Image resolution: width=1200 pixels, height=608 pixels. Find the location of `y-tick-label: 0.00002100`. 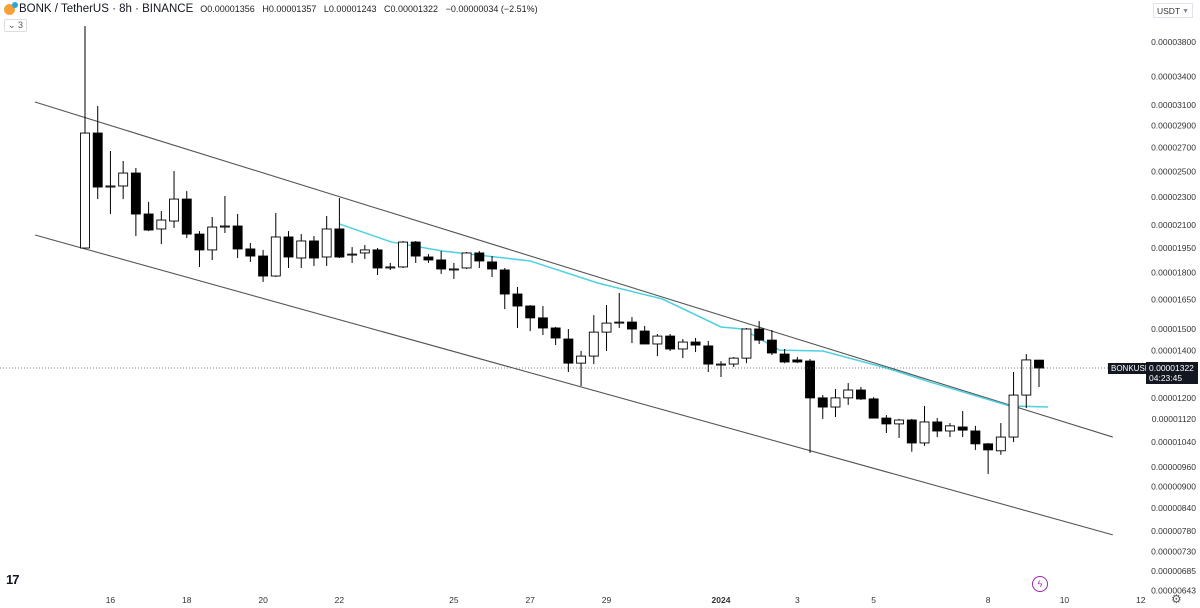

y-tick-label: 0.00002100 is located at coordinates (1173, 225).